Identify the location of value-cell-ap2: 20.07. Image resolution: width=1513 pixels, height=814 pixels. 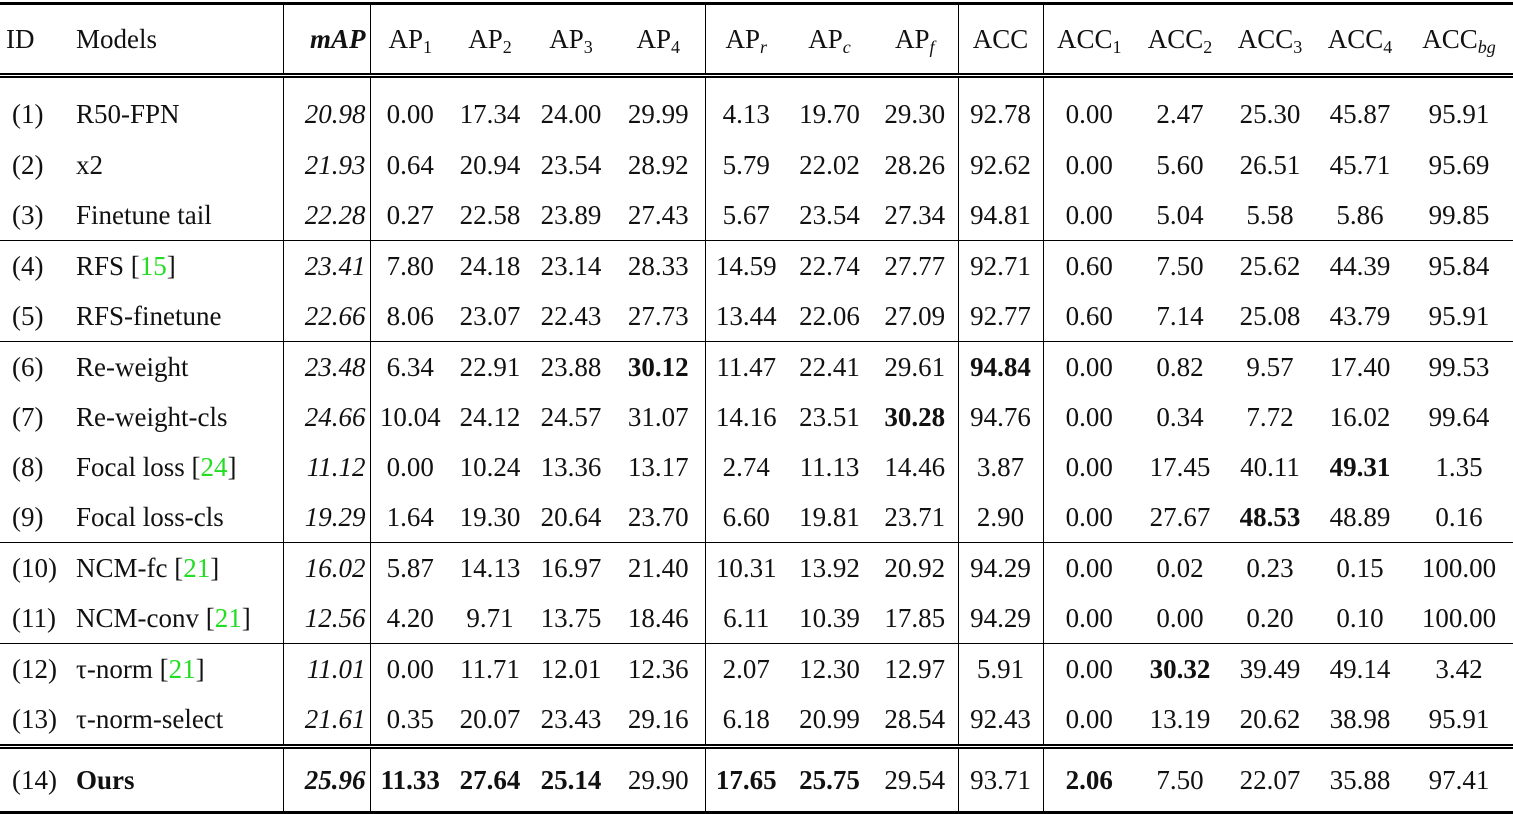
(490, 718).